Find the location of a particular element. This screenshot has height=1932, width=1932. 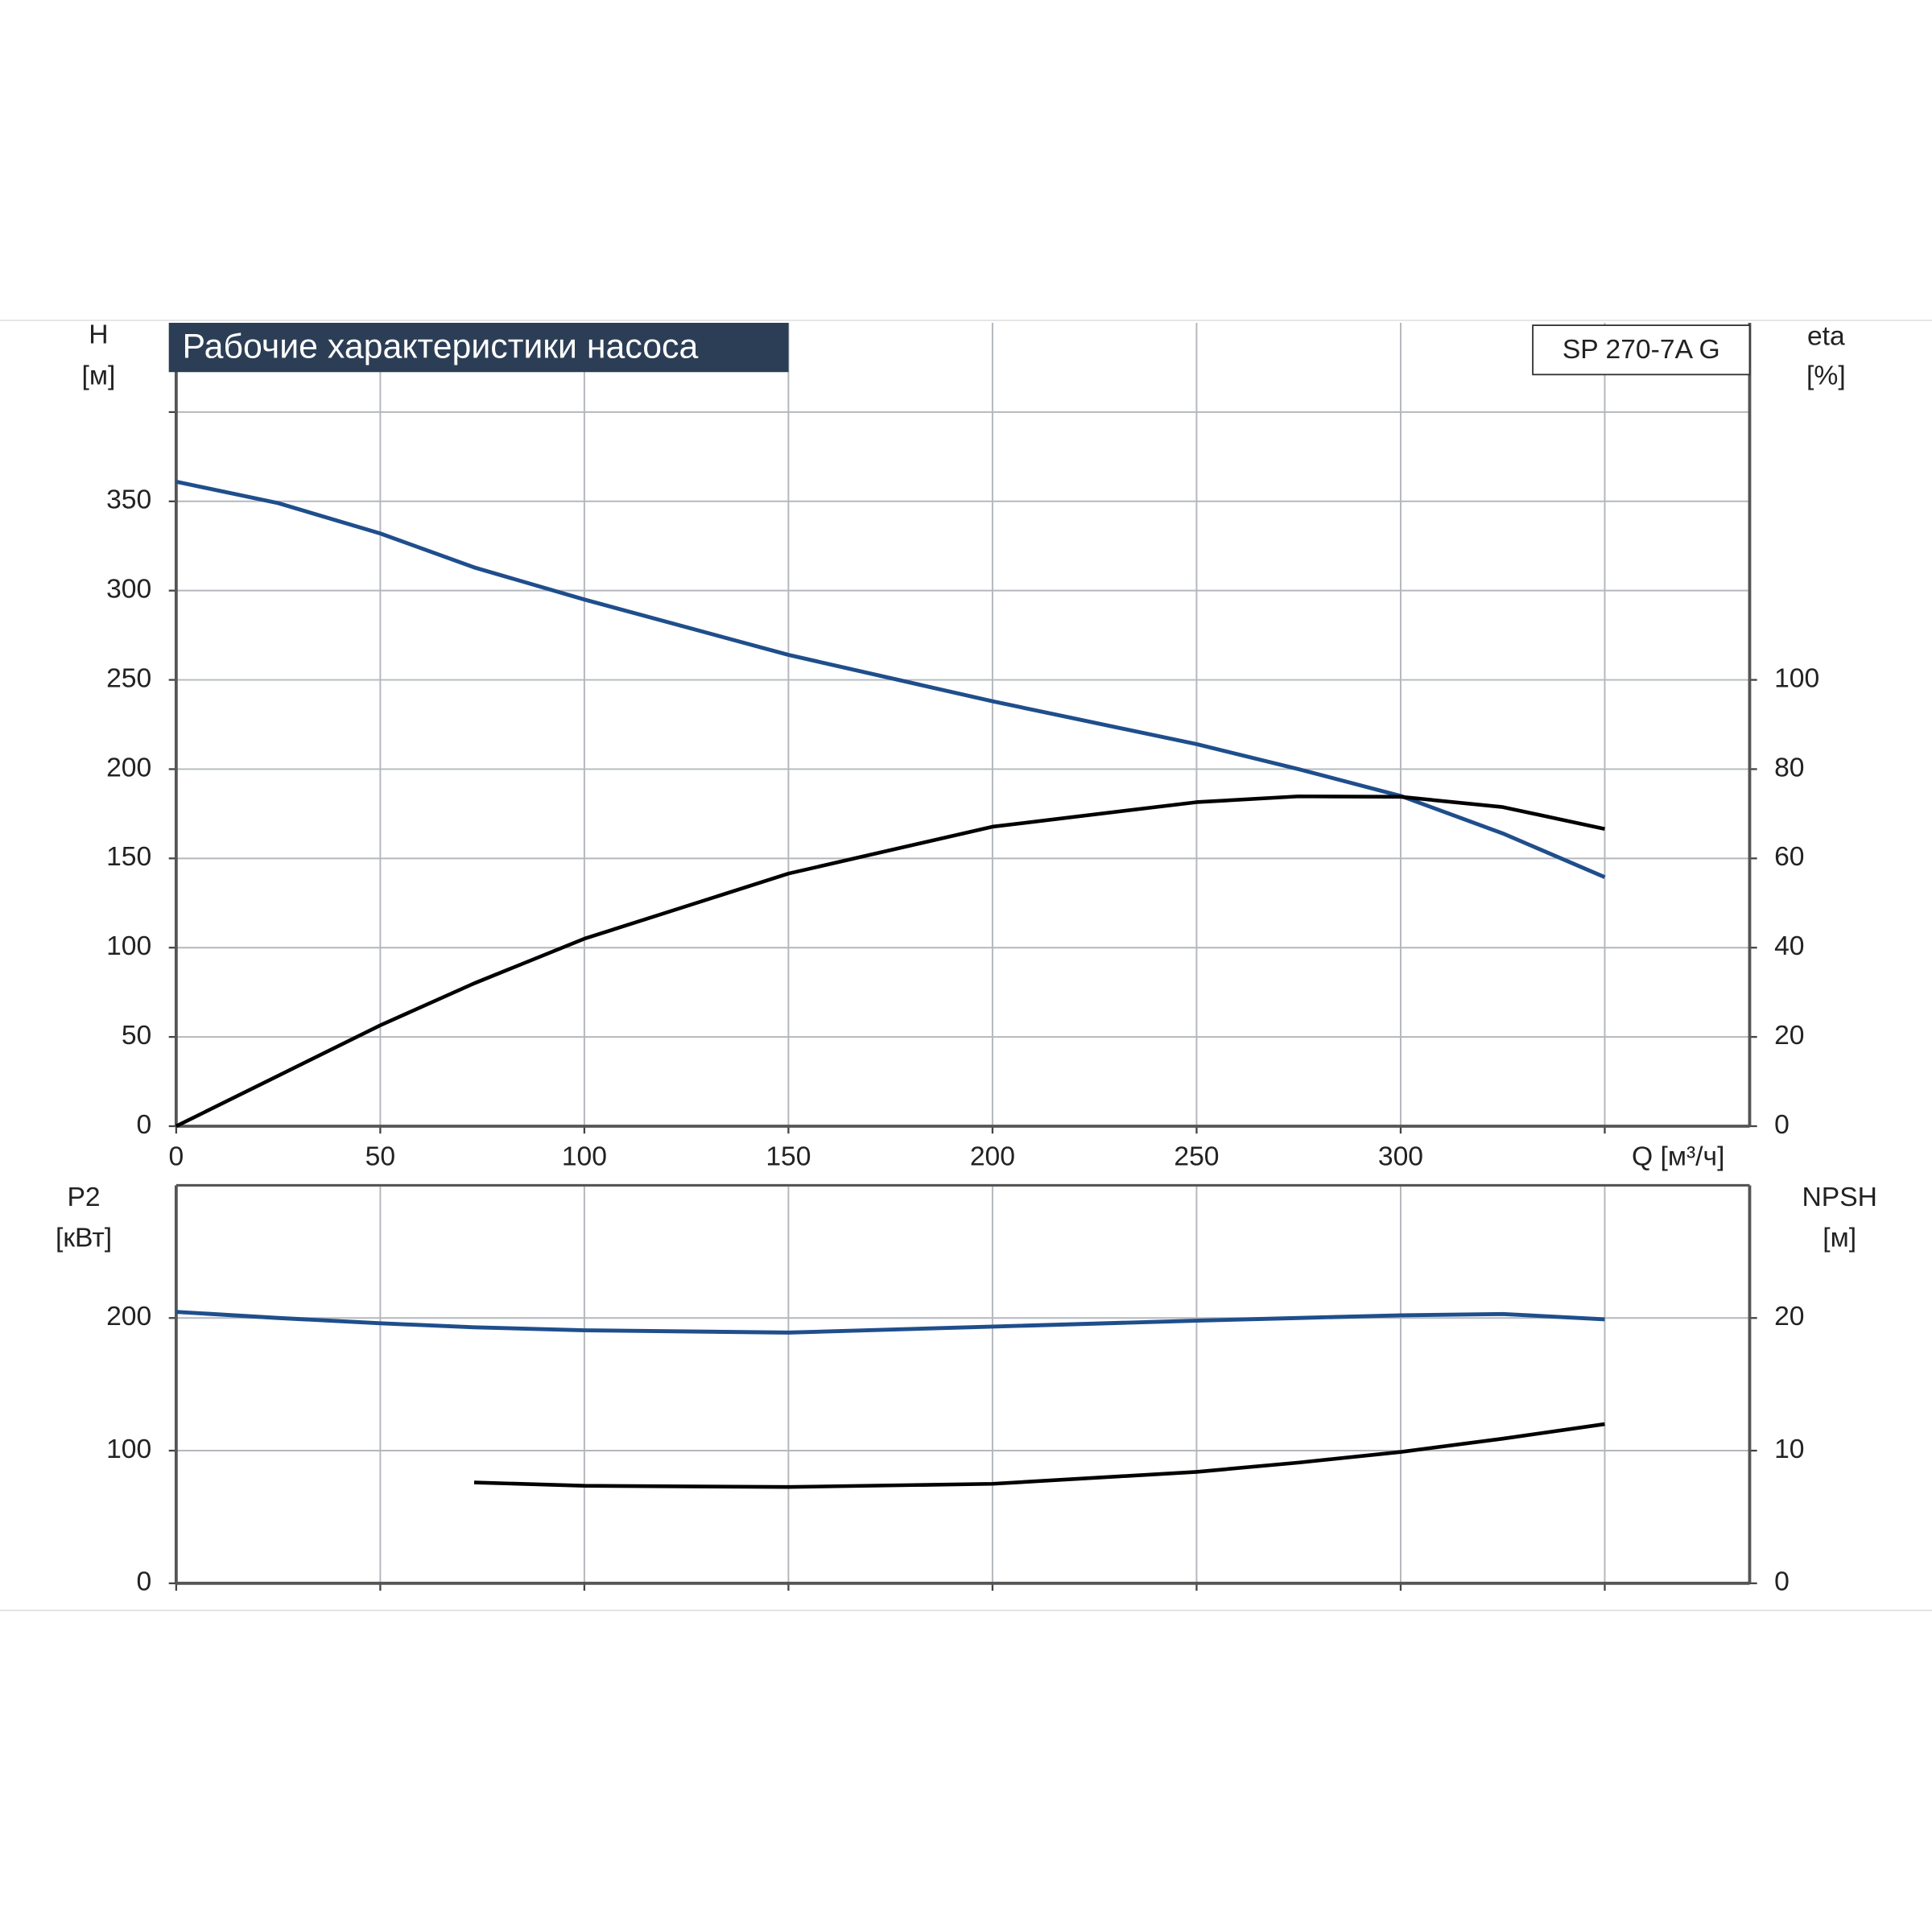

model-box is located at coordinates (1641, 350).